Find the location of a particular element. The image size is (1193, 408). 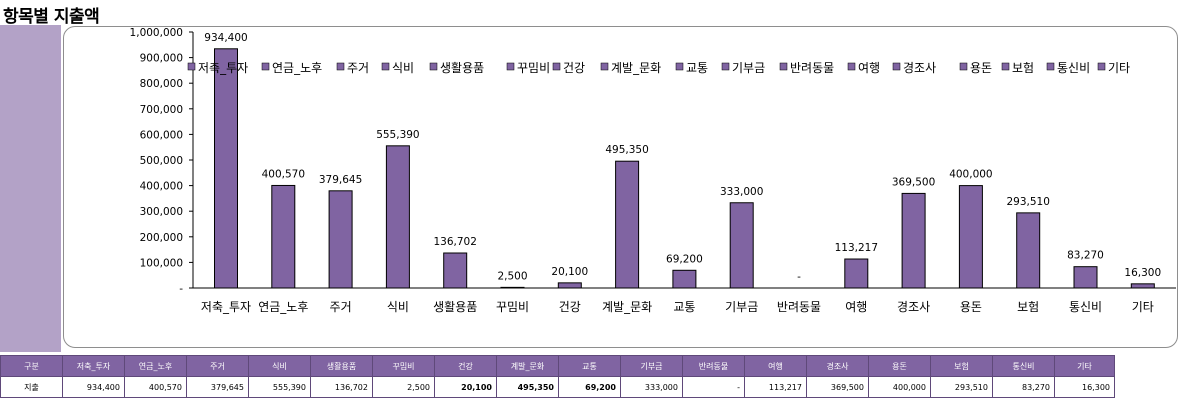

table-header-cell: 여행 is located at coordinates (775, 366).